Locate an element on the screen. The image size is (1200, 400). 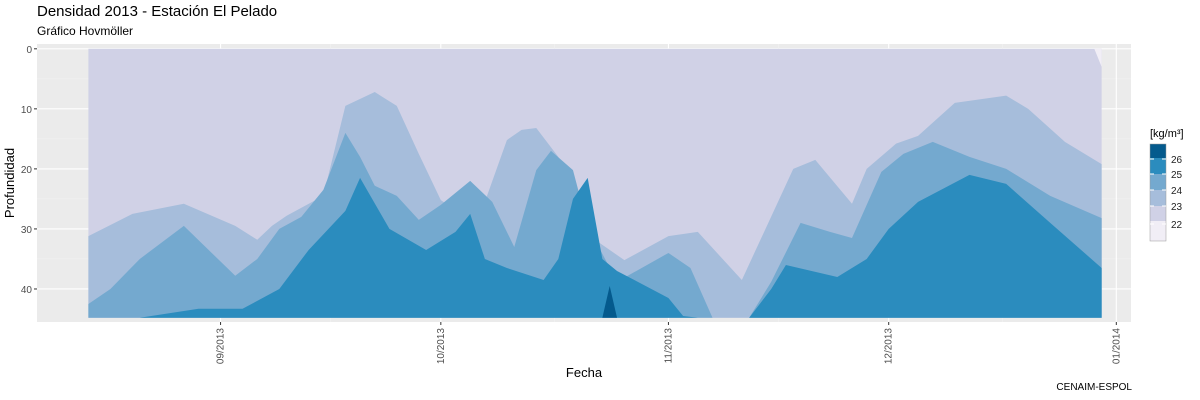
x-tick-label: 10/2013 is located at coordinates (441, 346).